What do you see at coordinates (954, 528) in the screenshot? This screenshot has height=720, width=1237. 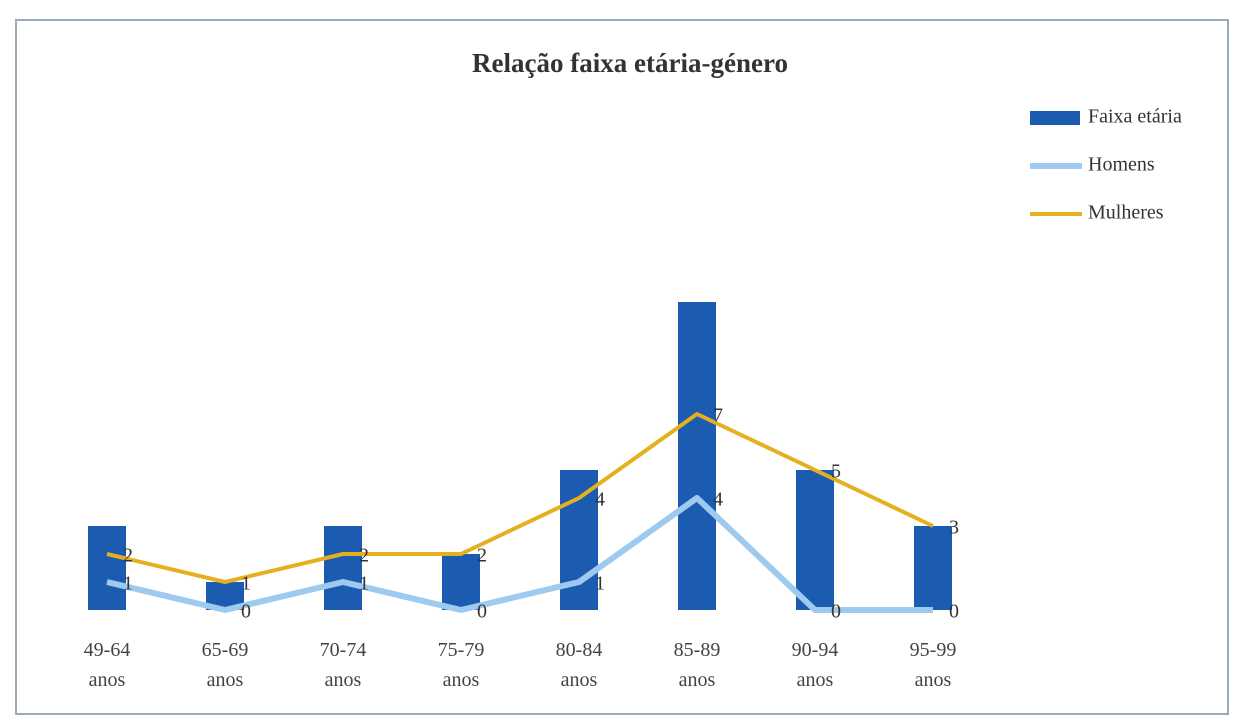 I see `data-label: 3` at bounding box center [954, 528].